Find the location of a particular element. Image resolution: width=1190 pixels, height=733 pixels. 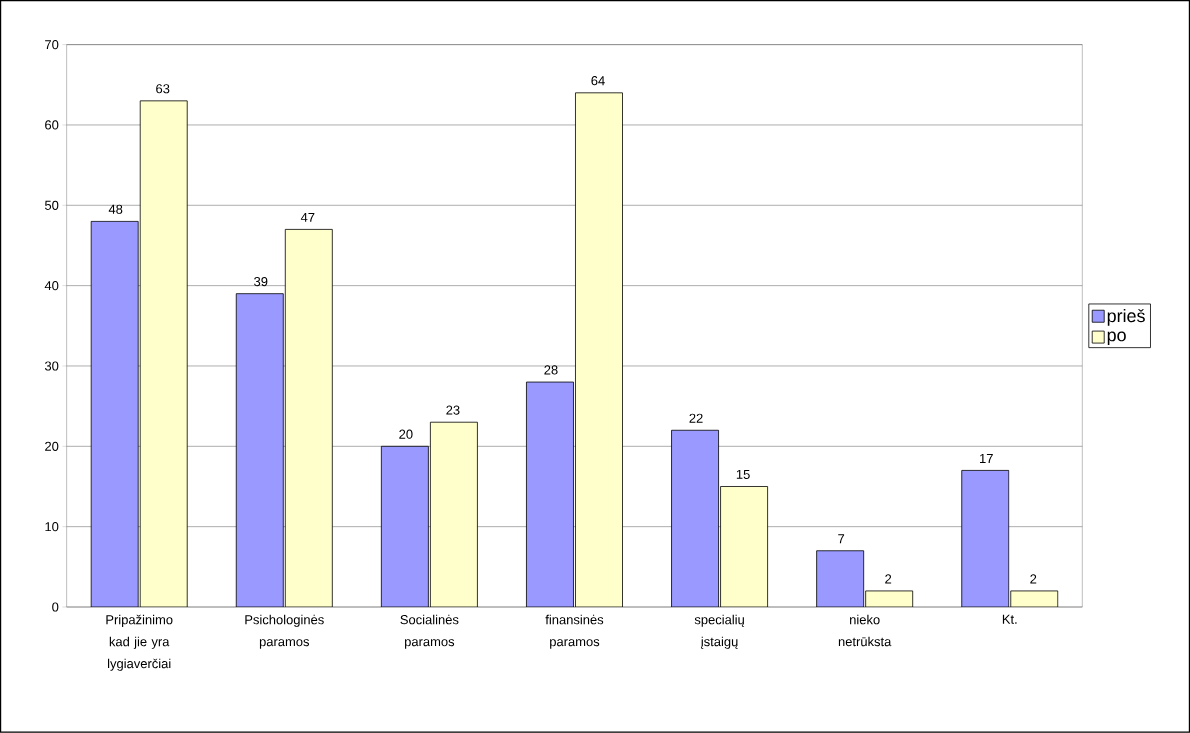

data-label: 22 is located at coordinates (696, 418).